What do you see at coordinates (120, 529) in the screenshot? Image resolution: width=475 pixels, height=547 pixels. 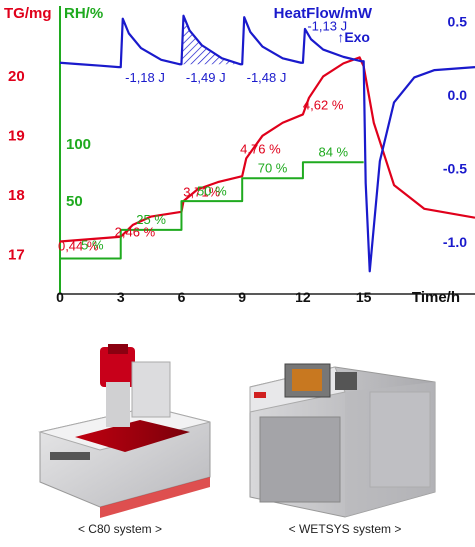 I see `c80-caption: < C80 system >` at bounding box center [120, 529].